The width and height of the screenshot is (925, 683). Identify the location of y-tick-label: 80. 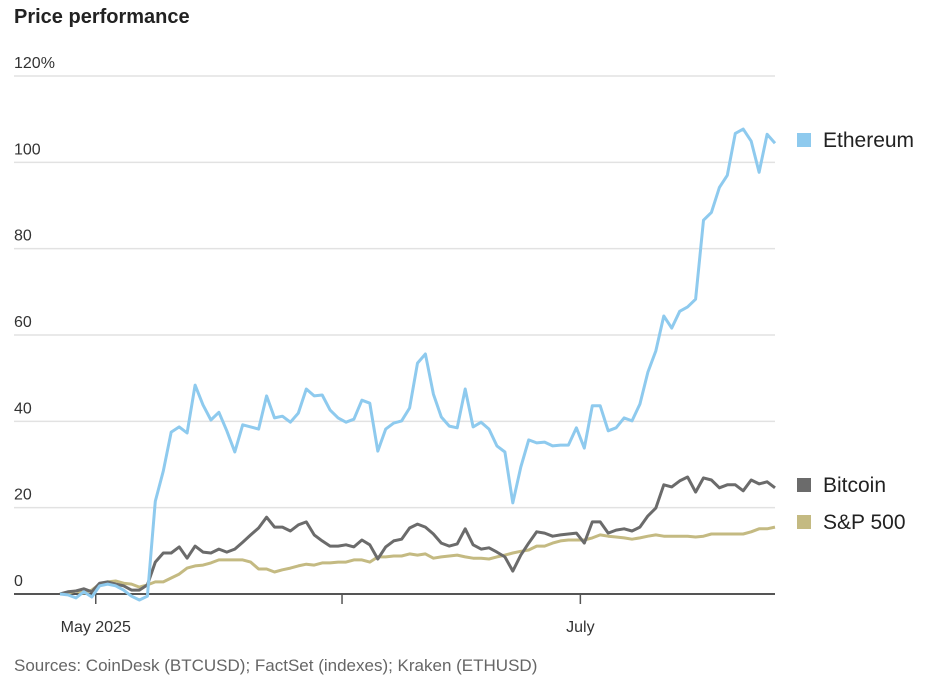
(23, 236).